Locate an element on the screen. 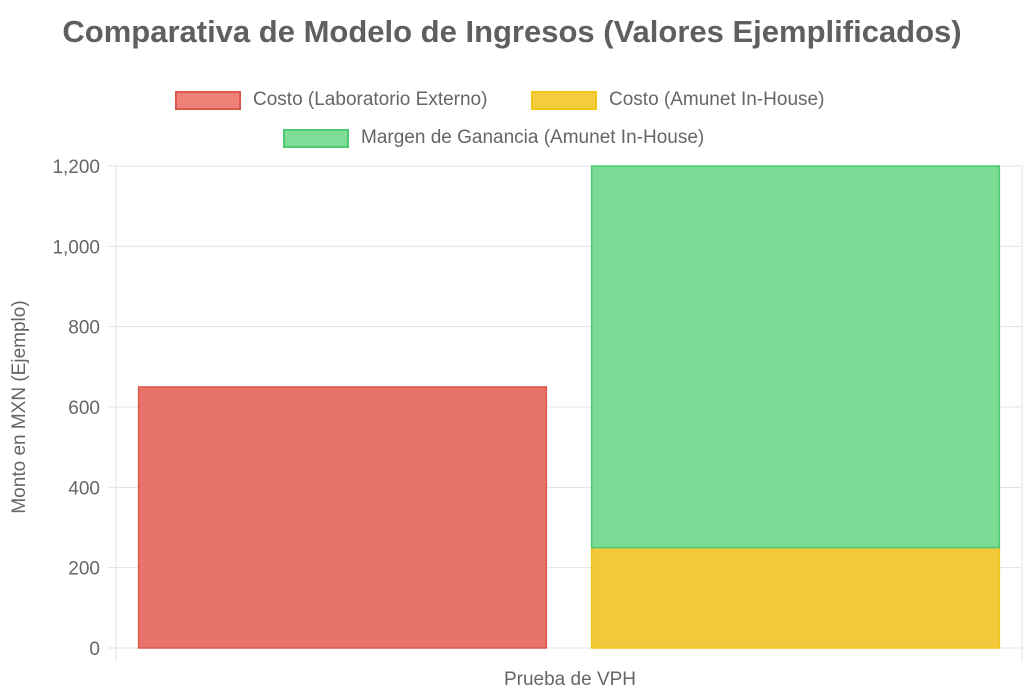 The image size is (1024, 698). legend-swatch-costo-externo is located at coordinates (208, 100).